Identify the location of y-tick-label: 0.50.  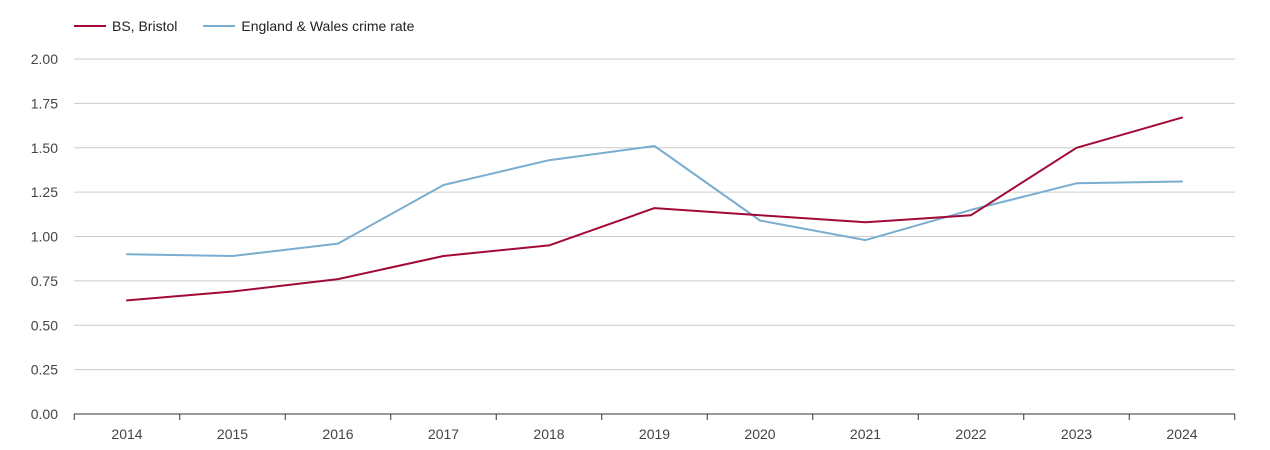
(44, 325).